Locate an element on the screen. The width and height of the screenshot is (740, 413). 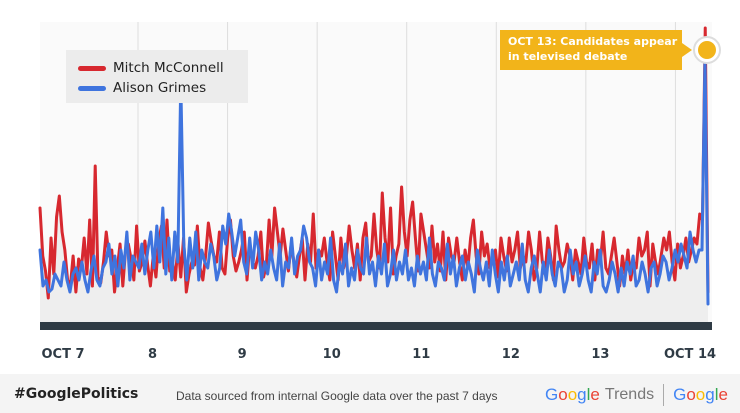
callout-line-2: in televised debate is located at coordinates (568, 56).